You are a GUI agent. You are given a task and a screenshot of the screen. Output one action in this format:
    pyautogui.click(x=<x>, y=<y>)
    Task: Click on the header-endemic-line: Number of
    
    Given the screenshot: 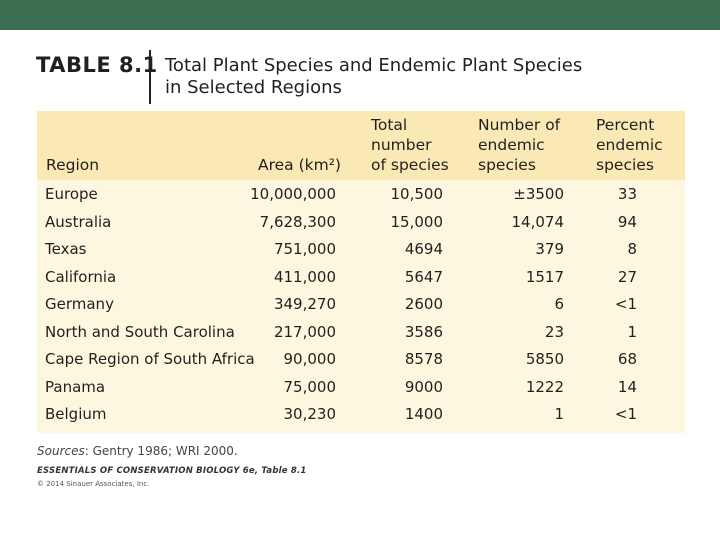 What is the action you would take?
    pyautogui.click(x=519, y=125)
    